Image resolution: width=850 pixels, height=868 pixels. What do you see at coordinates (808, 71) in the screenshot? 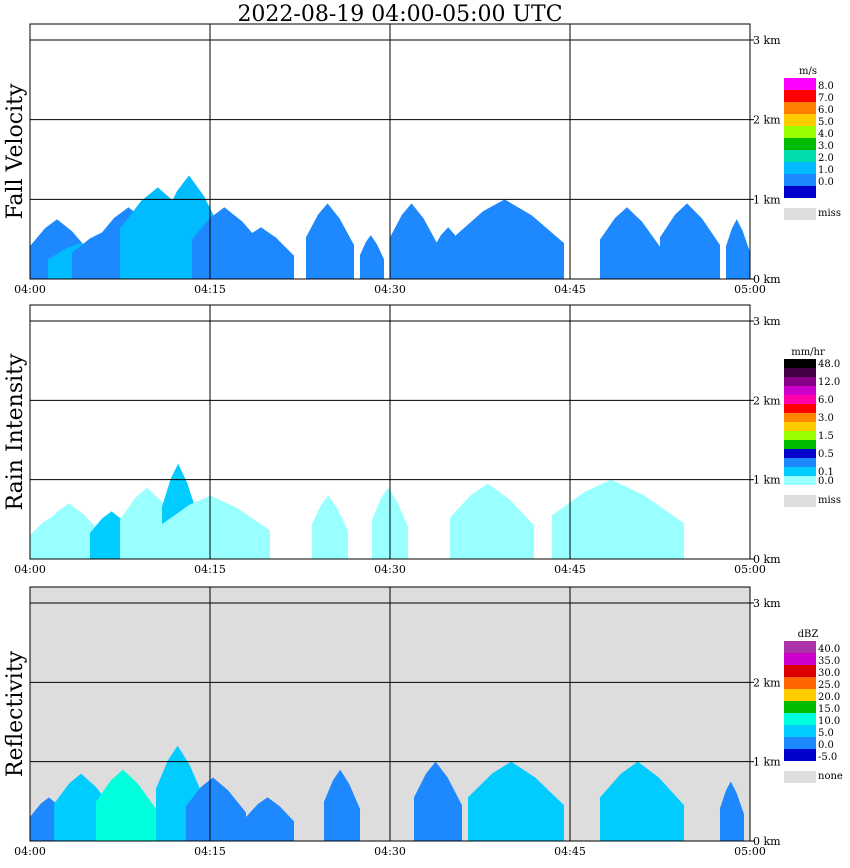
I see `legend-unit: m/s` at bounding box center [808, 71].